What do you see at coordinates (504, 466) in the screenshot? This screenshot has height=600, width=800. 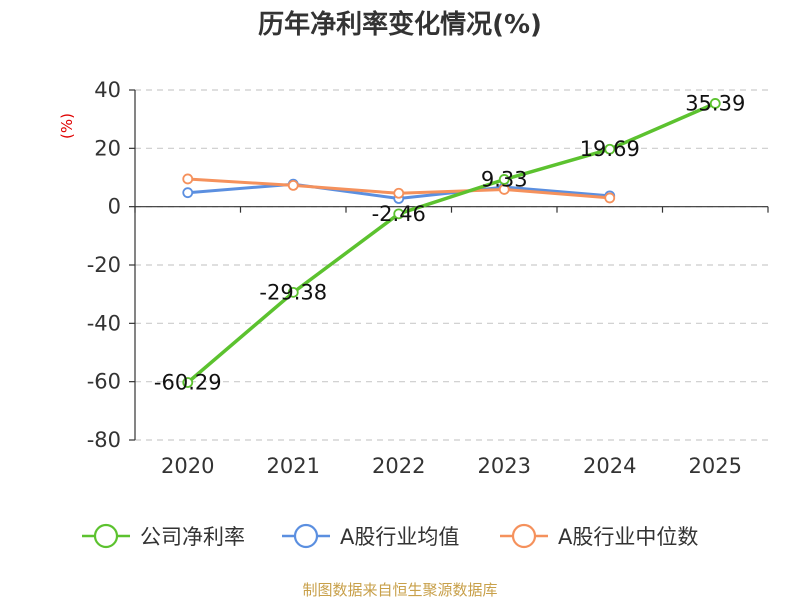 I see `x-tick-label-2023: 2023` at bounding box center [504, 466].